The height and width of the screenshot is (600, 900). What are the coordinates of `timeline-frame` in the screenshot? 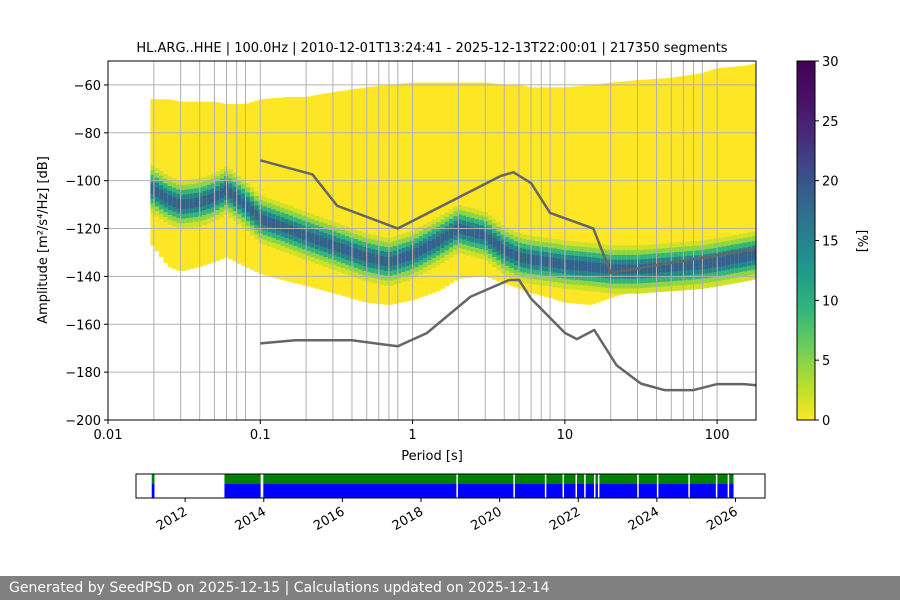 It's located at (450, 486).